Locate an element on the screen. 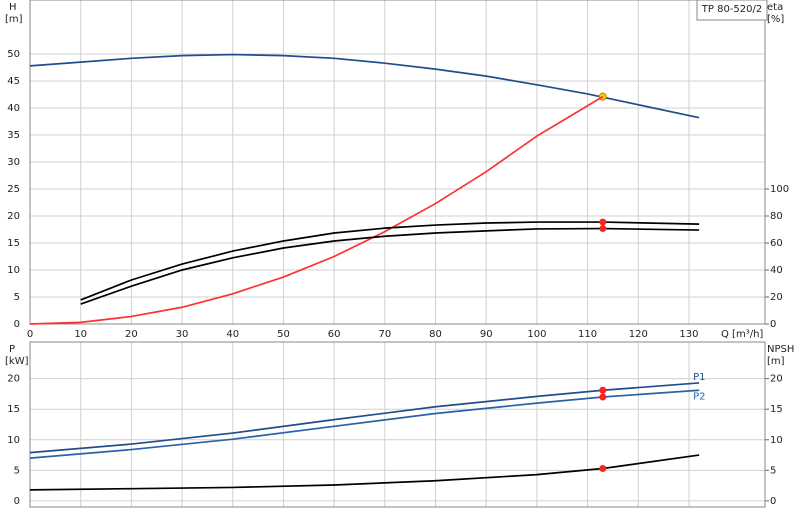 The height and width of the screenshot is (520, 800). x-tick-label: 10 is located at coordinates (80, 334).